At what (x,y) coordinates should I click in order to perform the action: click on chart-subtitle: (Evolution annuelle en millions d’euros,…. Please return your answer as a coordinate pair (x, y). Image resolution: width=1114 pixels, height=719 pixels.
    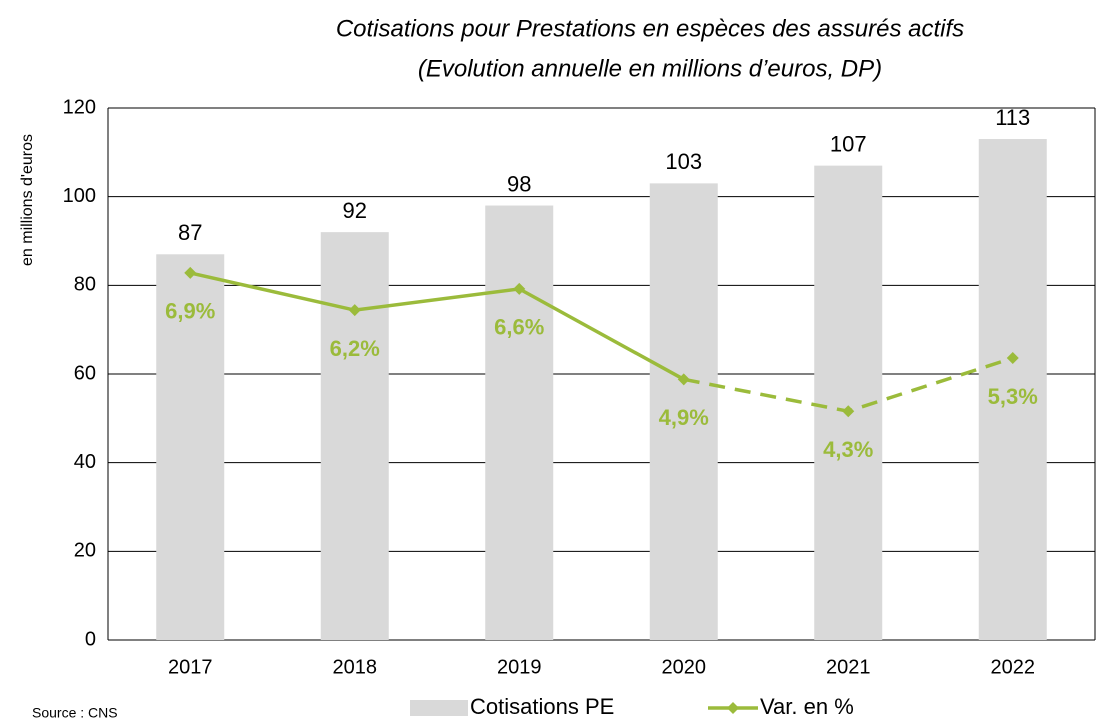
    Looking at the image, I should click on (650, 68).